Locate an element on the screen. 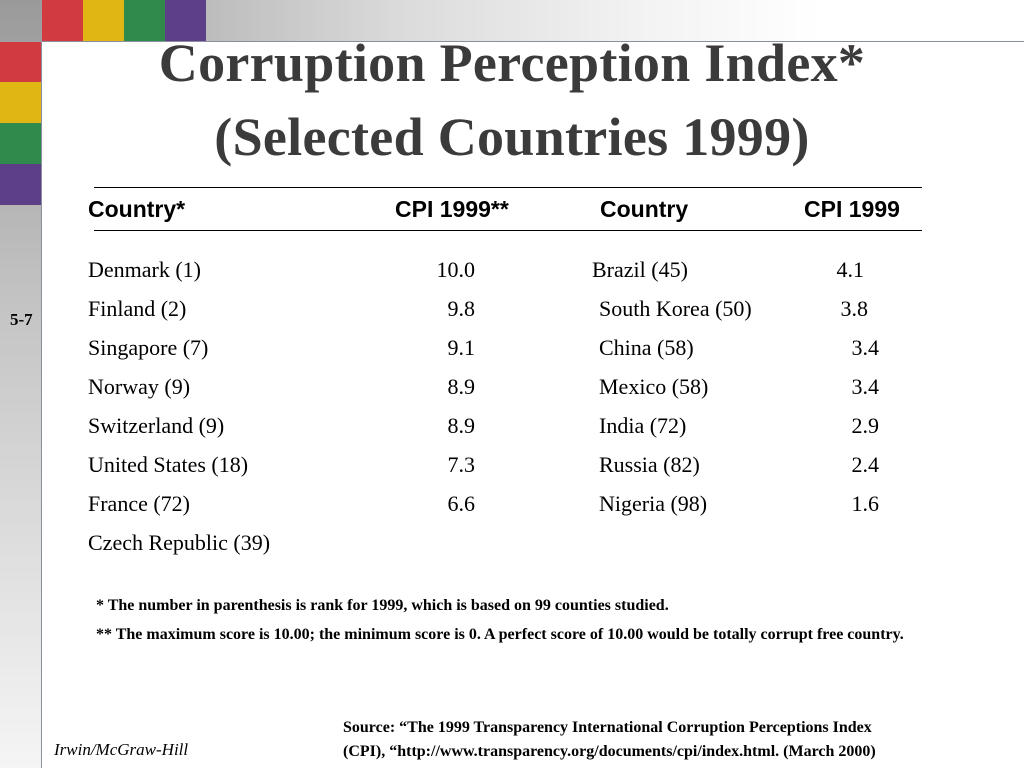  table-top-rule is located at coordinates (508, 187).